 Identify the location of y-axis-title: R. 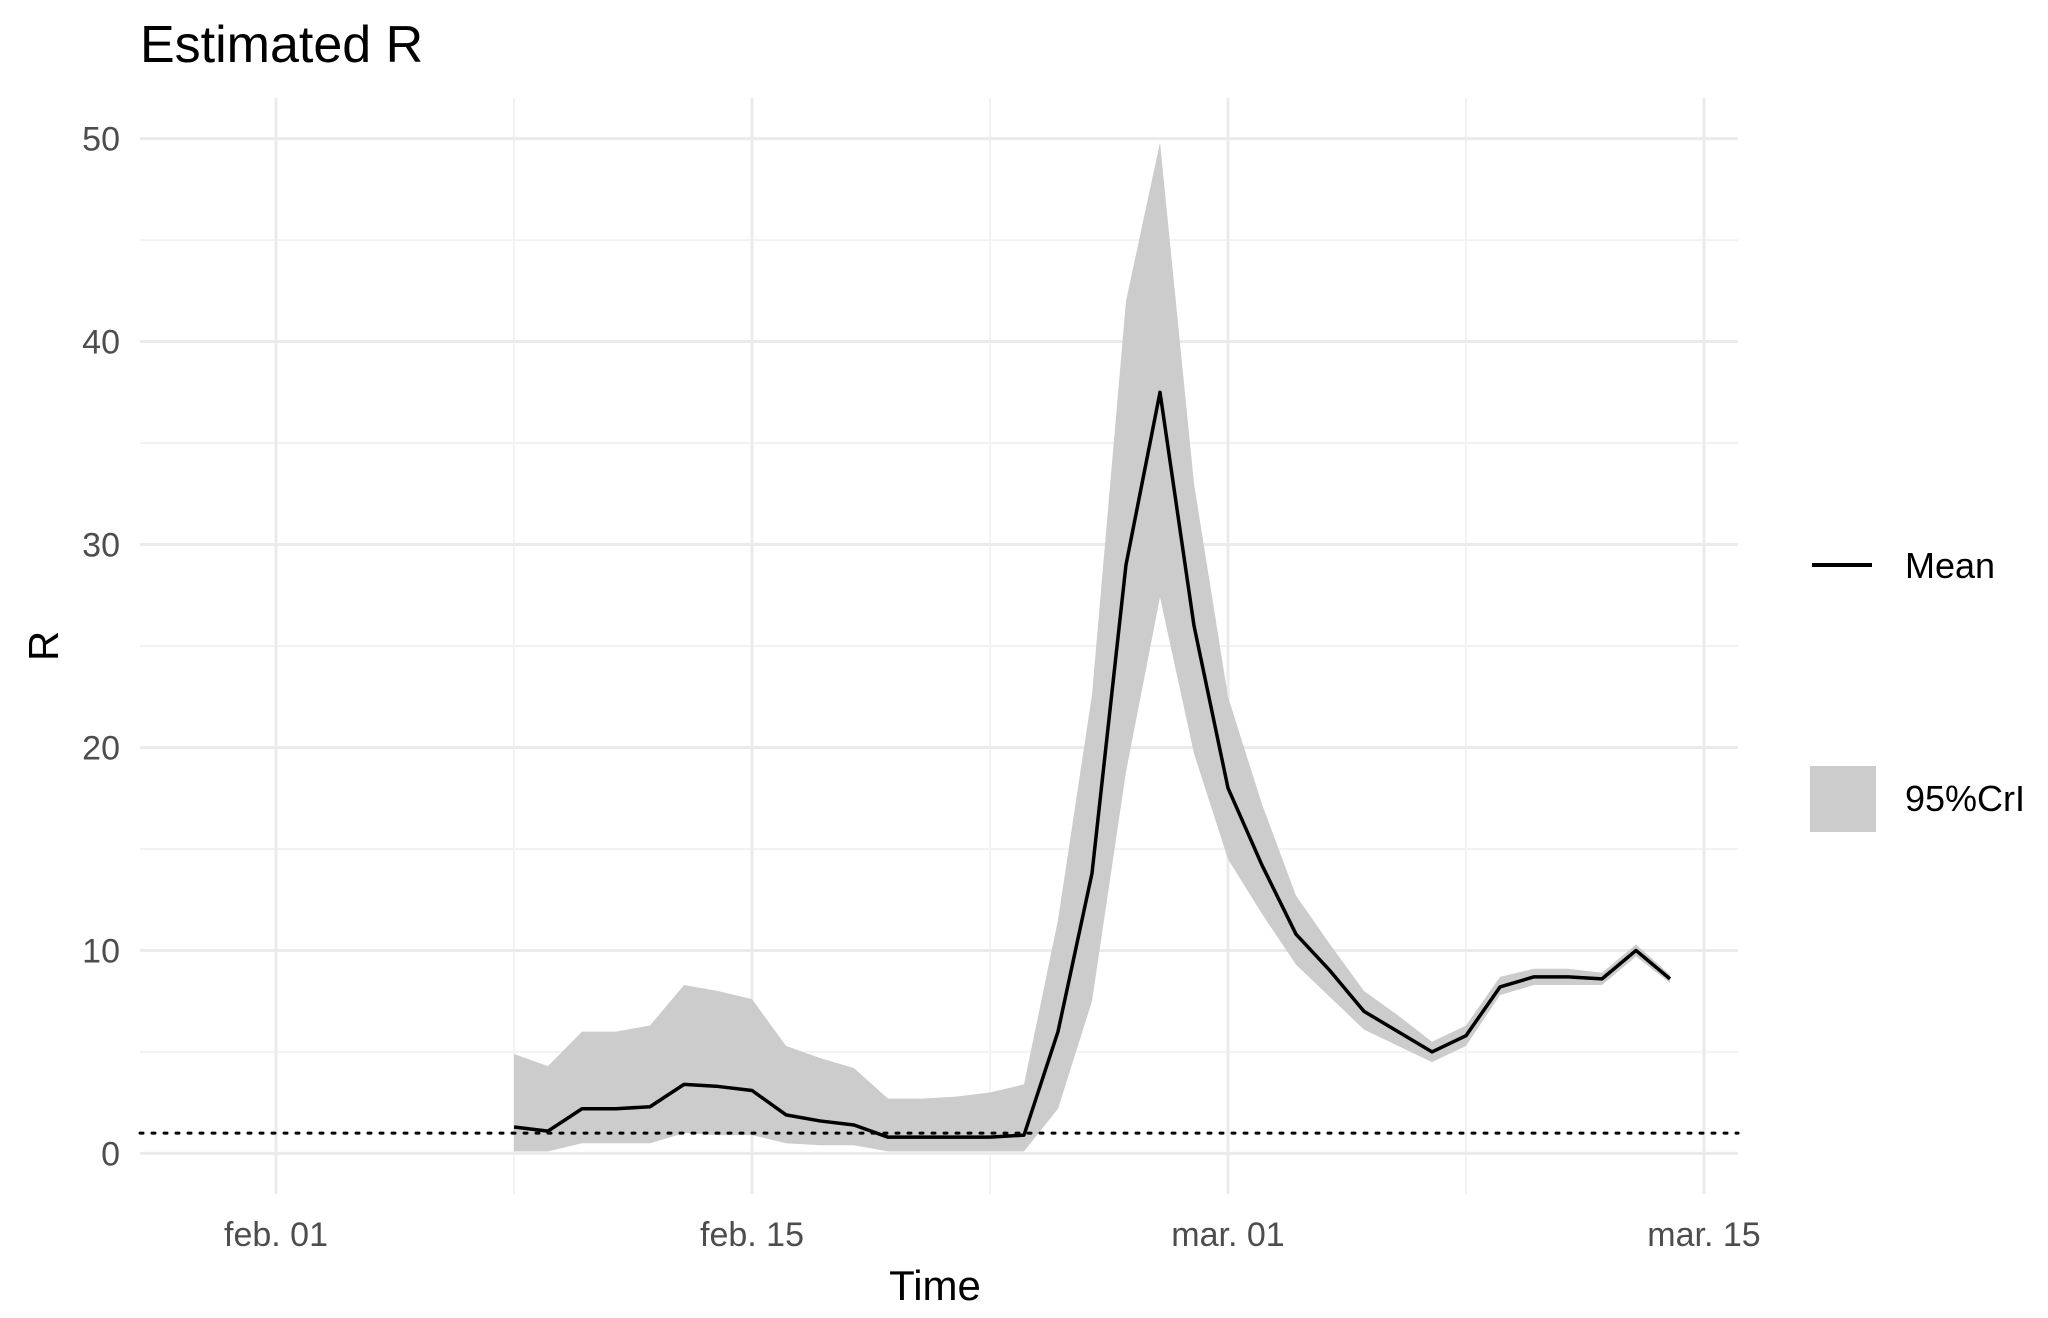
(43, 646).